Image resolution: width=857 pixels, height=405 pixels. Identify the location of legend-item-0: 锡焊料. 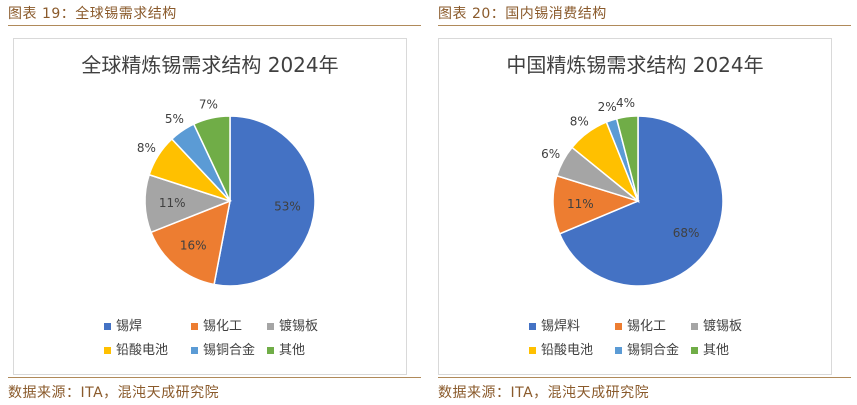
(554, 326).